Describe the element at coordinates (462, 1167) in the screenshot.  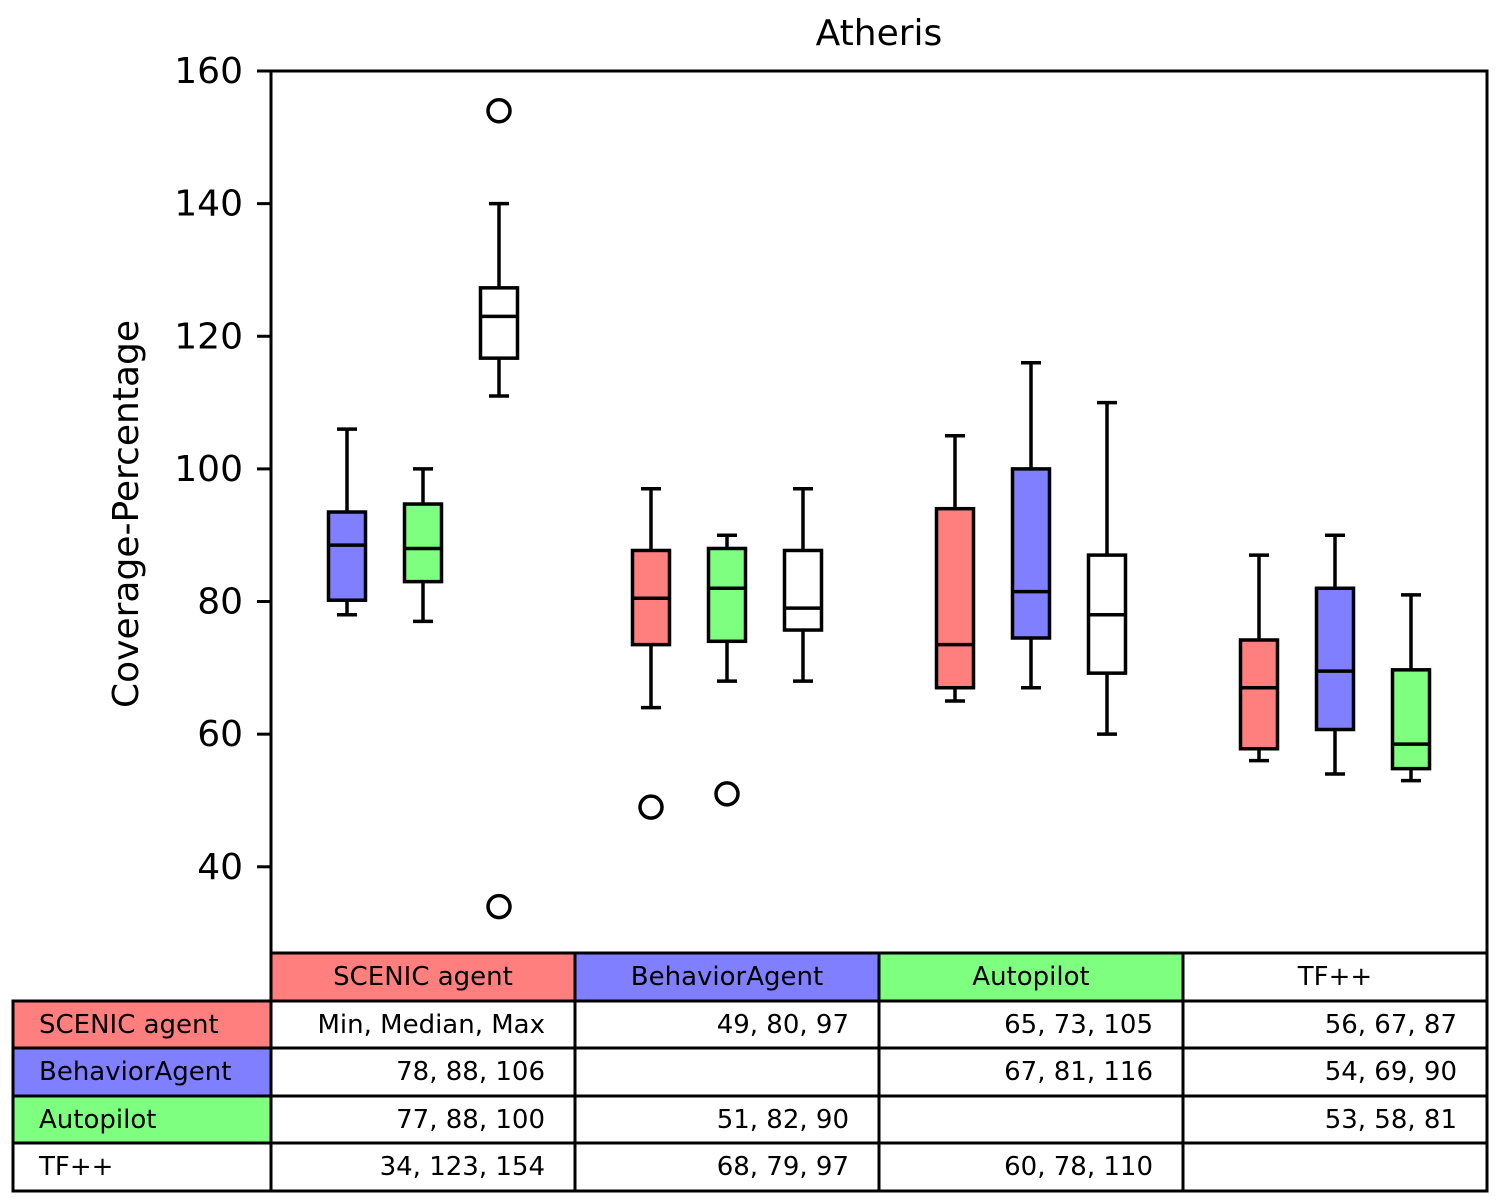
I see `table-cell-value: 34, 123, 154` at that location.